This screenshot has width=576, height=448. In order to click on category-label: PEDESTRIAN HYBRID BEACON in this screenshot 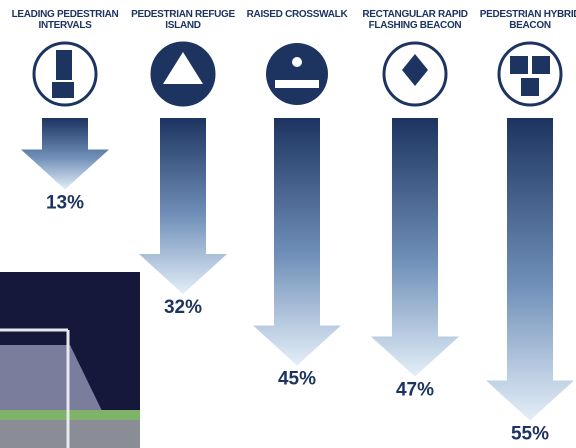, I will do `click(527, 20)`.